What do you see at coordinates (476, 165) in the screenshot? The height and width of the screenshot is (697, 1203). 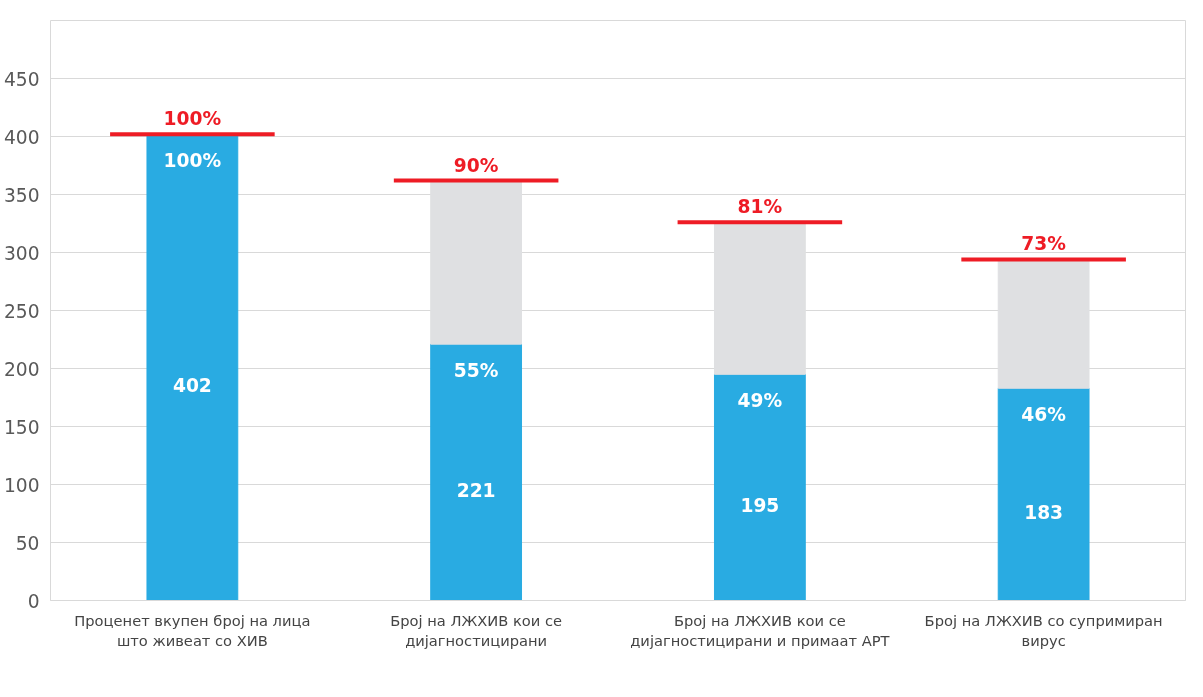 I see `annotation: 90%` at bounding box center [476, 165].